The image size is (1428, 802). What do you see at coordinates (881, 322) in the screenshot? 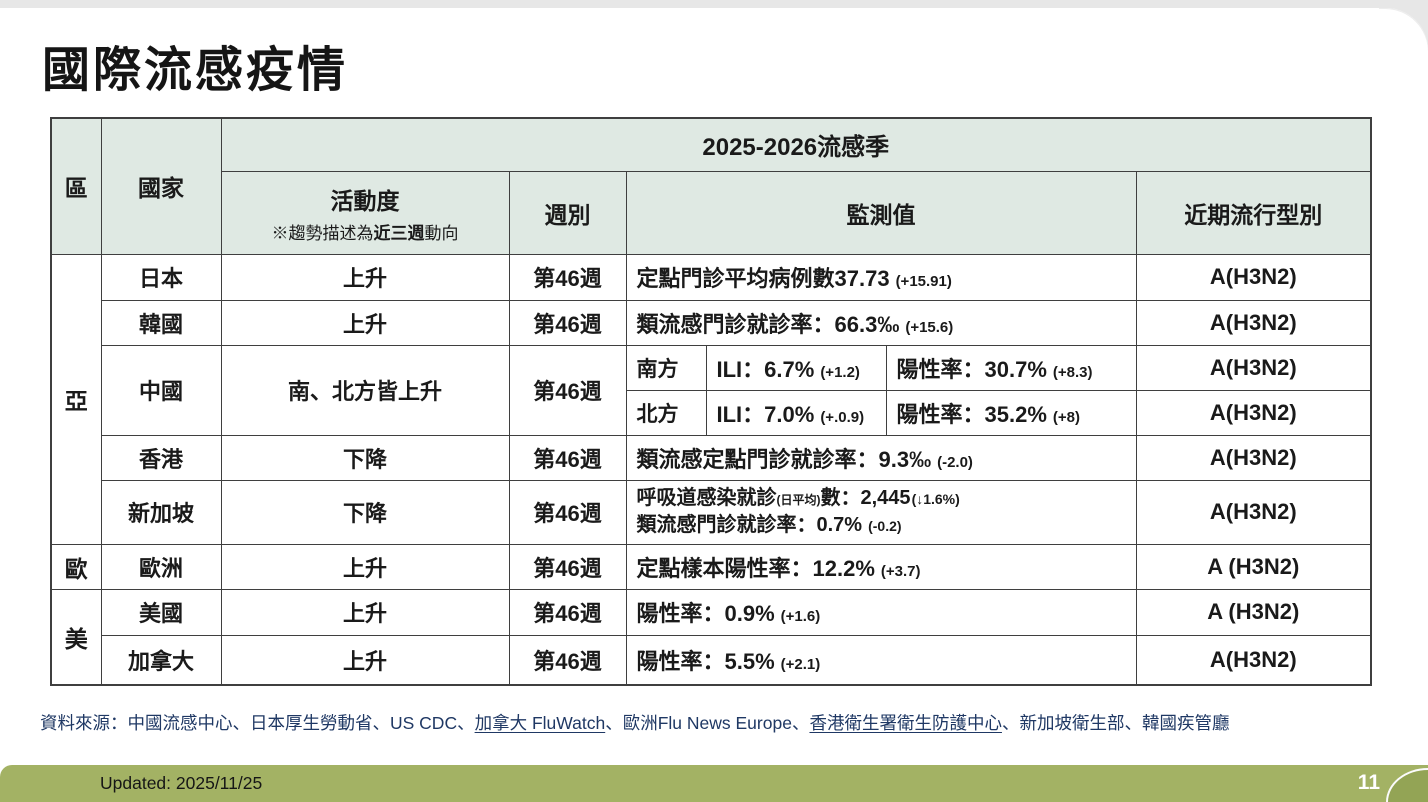
I see `monitor-cell-korea: 類流感門診就診率：66.3‰ (+15.6)` at bounding box center [881, 322].